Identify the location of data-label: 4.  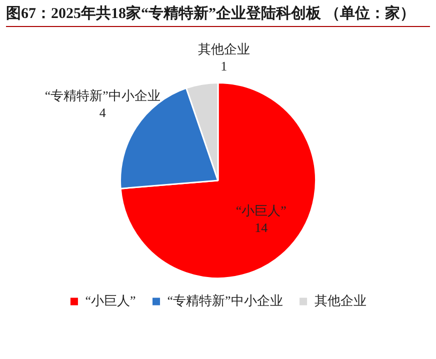
(102, 112).